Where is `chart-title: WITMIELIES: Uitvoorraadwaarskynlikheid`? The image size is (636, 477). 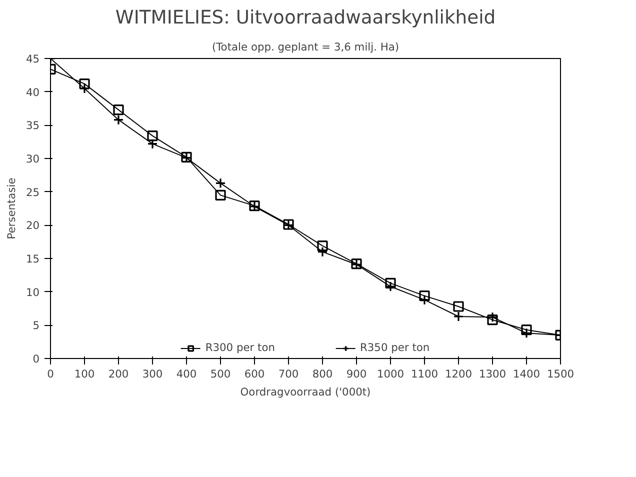
chart-title: WITMIELIES: Uitvoorraadwaarskynlikheid is located at coordinates (305, 18).